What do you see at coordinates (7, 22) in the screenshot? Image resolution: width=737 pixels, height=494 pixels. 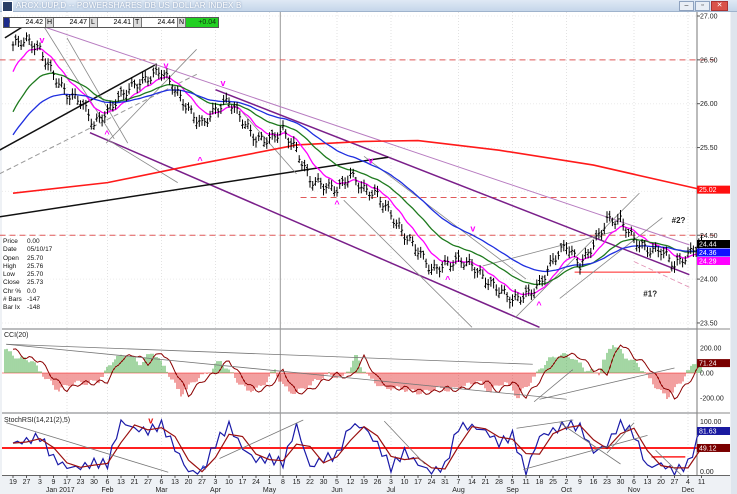 I see `quote-d-label: D` at bounding box center [7, 22].